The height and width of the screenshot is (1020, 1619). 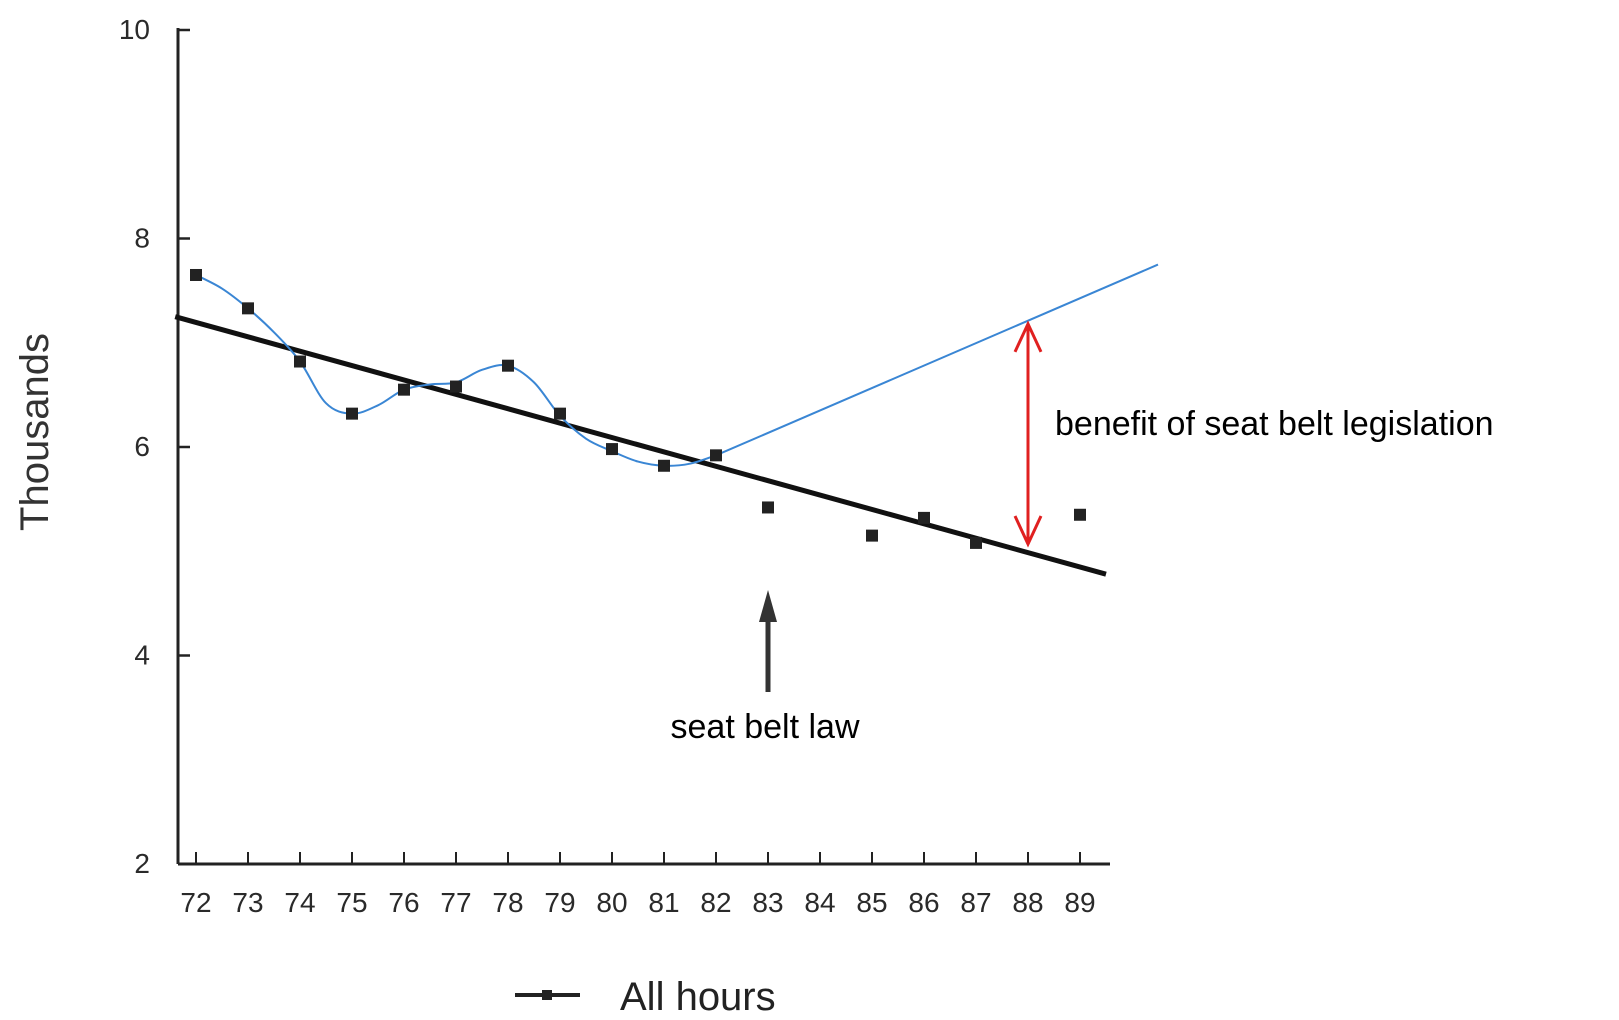 What do you see at coordinates (142, 446) in the screenshot?
I see `y-tick-label: 6` at bounding box center [142, 446].